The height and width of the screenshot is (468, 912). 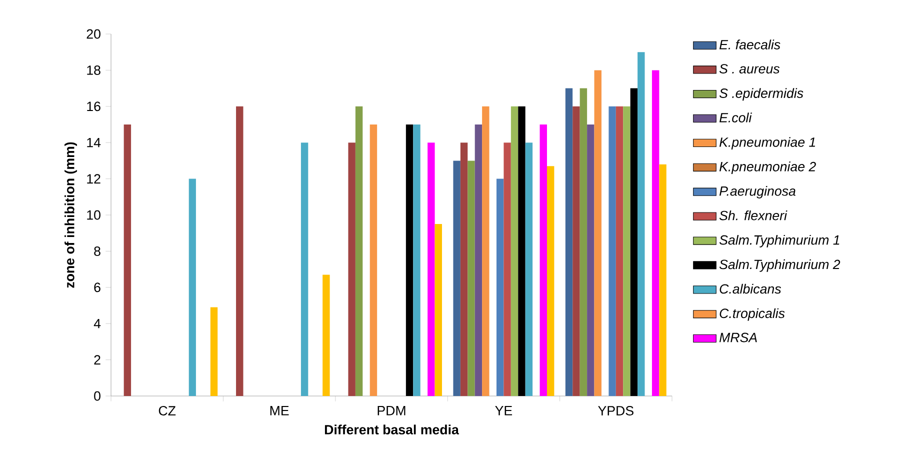 I want to click on legend-label: C.albicans, so click(x=751, y=289).